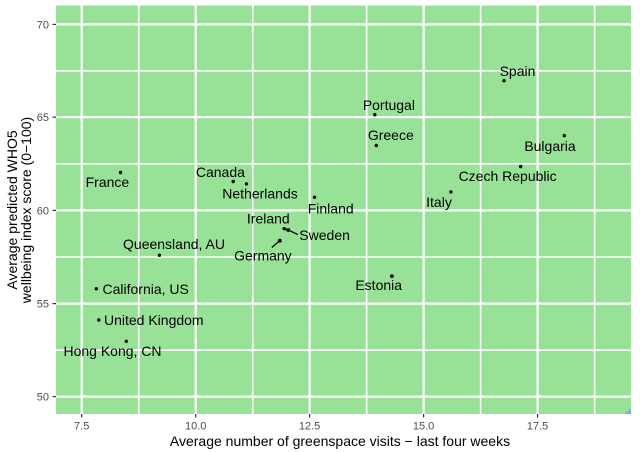 Image resolution: width=640 pixels, height=452 pixels. What do you see at coordinates (146, 289) in the screenshot?
I see `svg-text: California, US` at bounding box center [146, 289].